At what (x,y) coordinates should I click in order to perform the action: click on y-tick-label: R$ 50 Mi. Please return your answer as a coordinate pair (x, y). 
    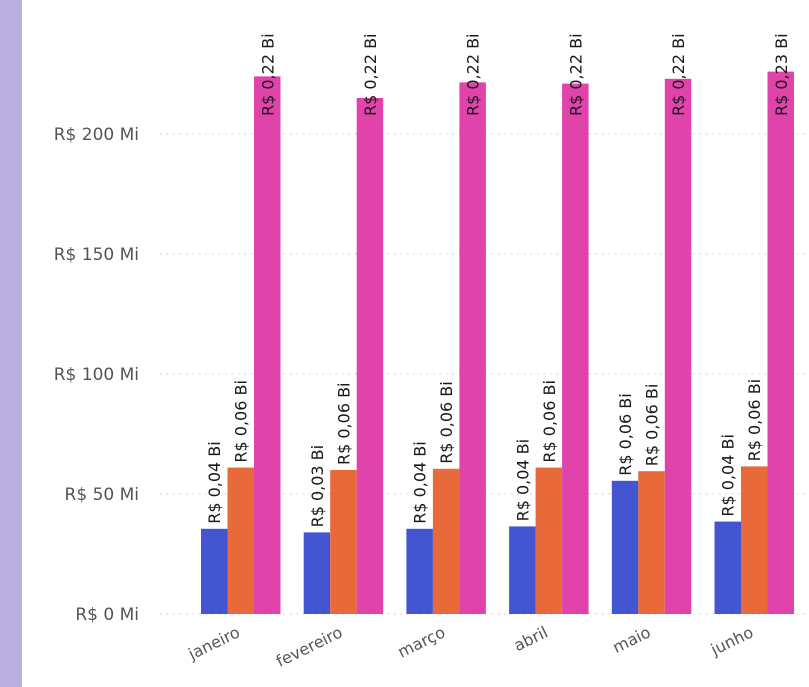
    Looking at the image, I should click on (102, 495).